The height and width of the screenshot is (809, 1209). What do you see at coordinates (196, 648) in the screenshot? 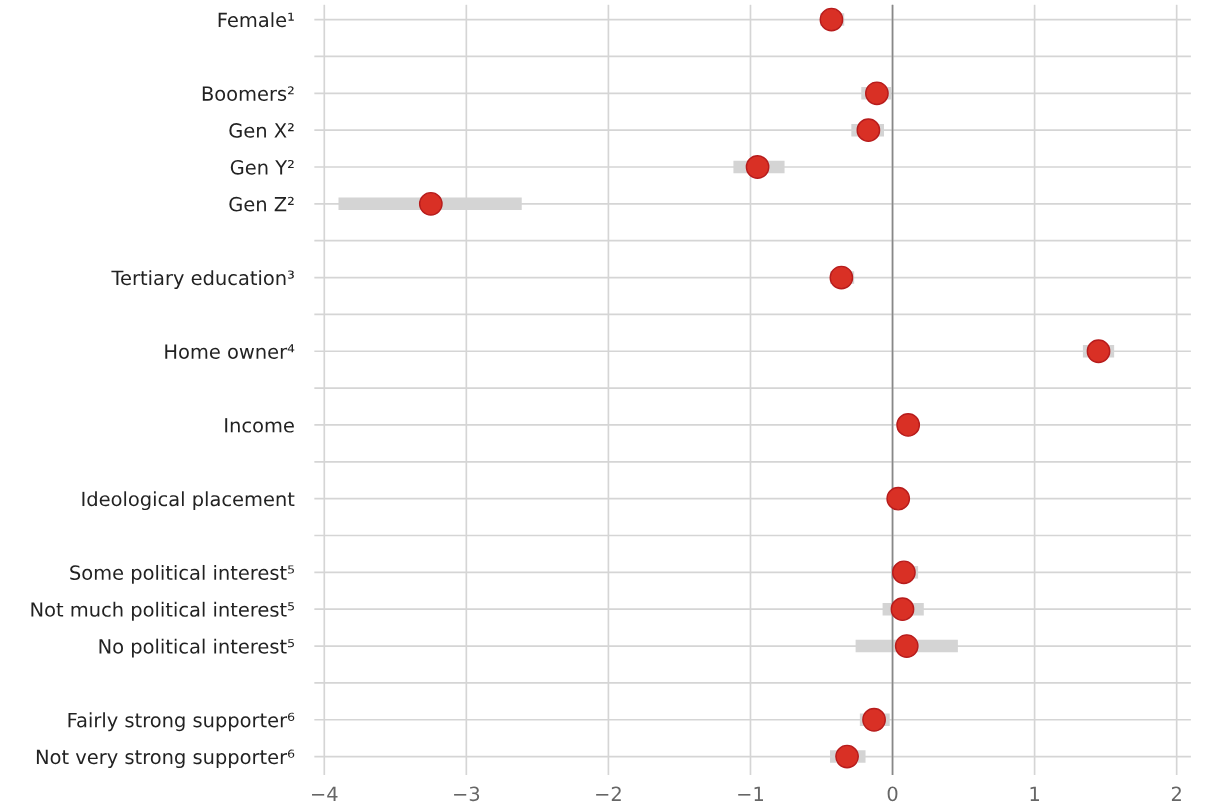
I see `y-tick-label: No political interest⁵` at bounding box center [196, 648].